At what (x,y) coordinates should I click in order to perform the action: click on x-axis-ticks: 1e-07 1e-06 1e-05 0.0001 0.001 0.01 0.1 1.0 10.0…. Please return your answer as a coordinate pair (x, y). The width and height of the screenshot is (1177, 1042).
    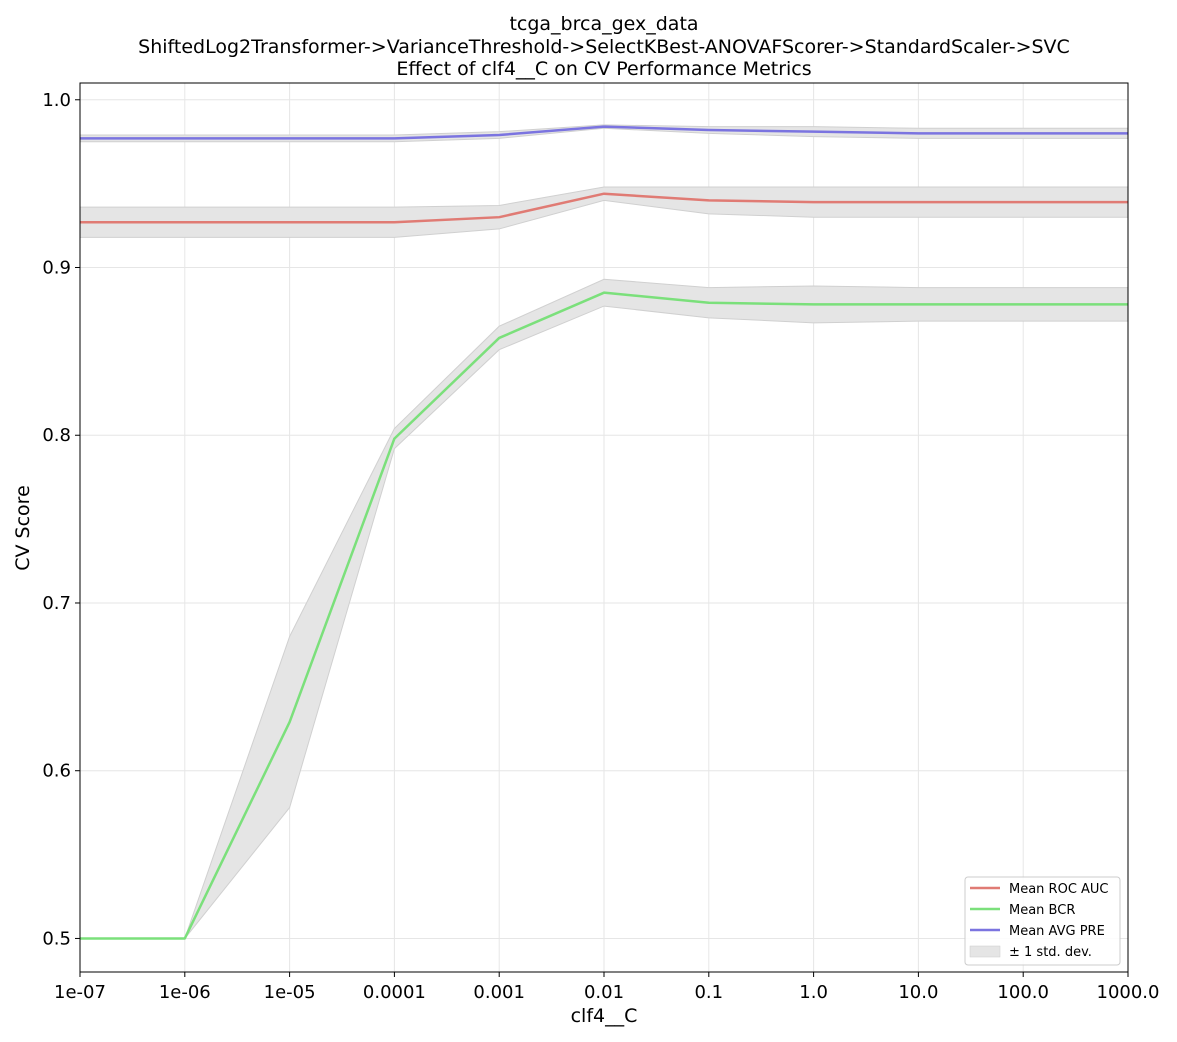
    Looking at the image, I should click on (606, 987).